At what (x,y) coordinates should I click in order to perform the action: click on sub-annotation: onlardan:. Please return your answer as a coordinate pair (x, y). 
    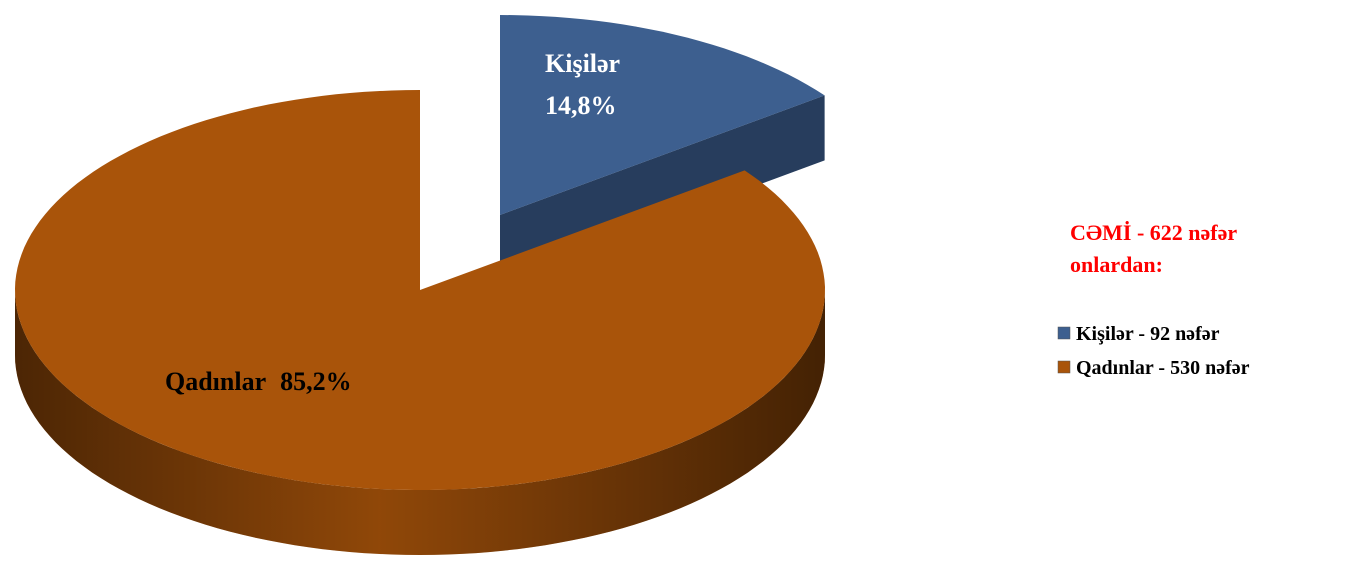
    Looking at the image, I should click on (1116, 264).